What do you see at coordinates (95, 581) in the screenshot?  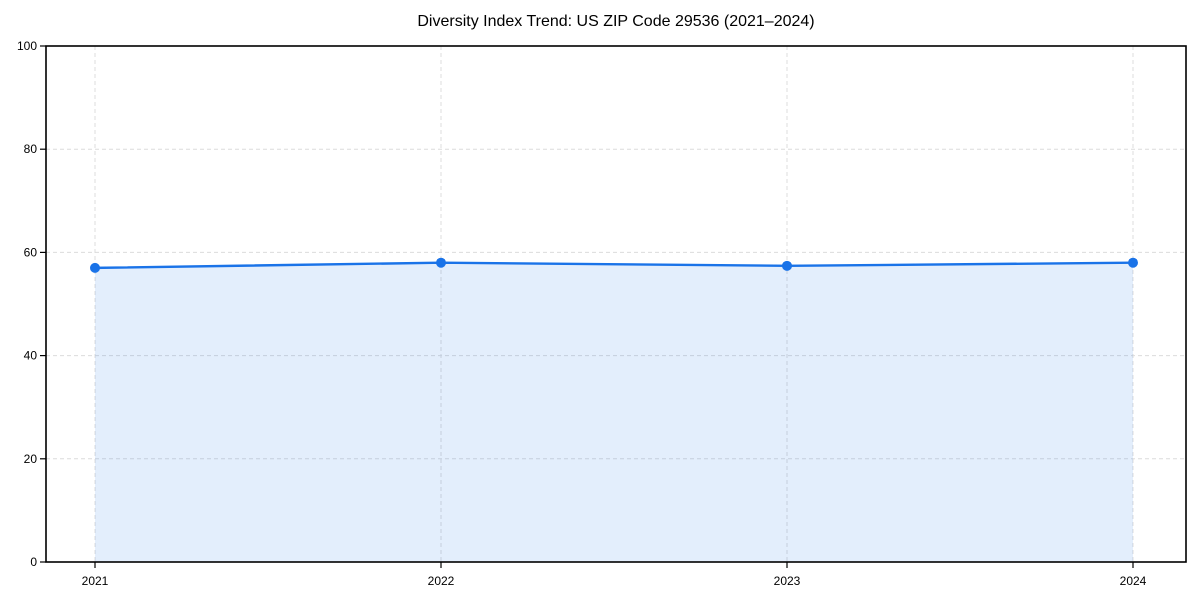 I see `x-tick-label: 2021` at bounding box center [95, 581].